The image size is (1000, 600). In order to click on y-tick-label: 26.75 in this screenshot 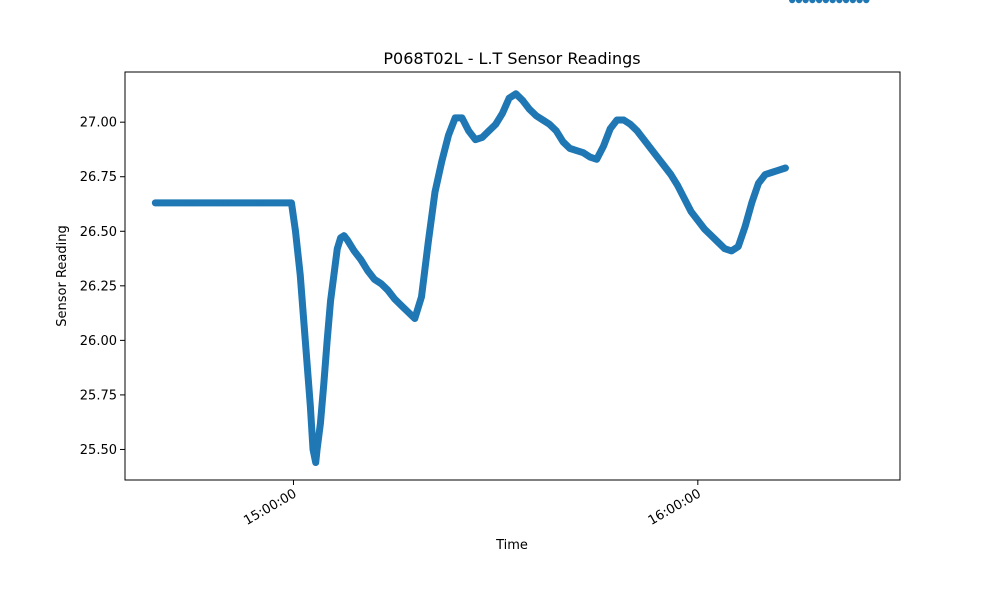, I will do `click(98, 177)`.